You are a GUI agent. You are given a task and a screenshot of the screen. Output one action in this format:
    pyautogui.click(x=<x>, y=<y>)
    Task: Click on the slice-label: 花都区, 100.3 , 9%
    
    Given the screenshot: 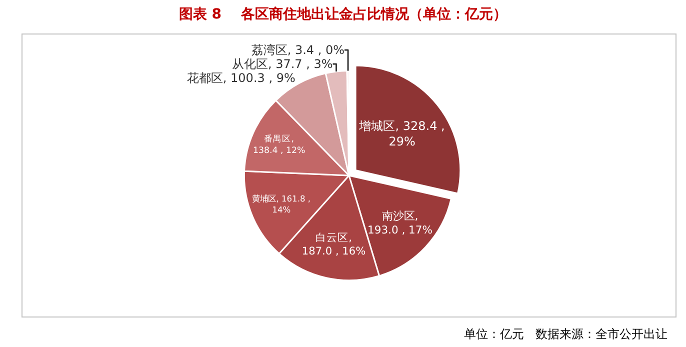 What is the action you would take?
    pyautogui.click(x=241, y=78)
    